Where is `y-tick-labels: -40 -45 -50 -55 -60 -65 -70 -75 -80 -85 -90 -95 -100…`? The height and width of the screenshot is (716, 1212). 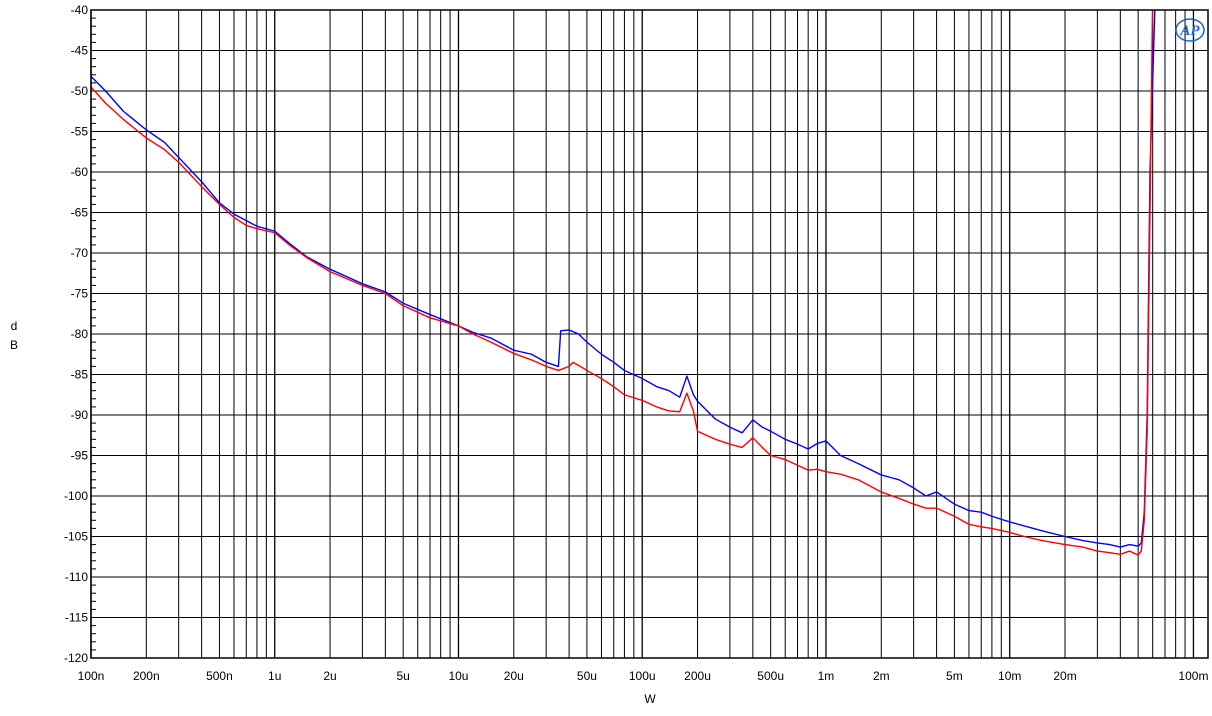
y-tick-labels: -40 -45 -50 -55 -60 -65 -70 -75 -80 -85 -90 -95 -100… is located at coordinates (76, 334).